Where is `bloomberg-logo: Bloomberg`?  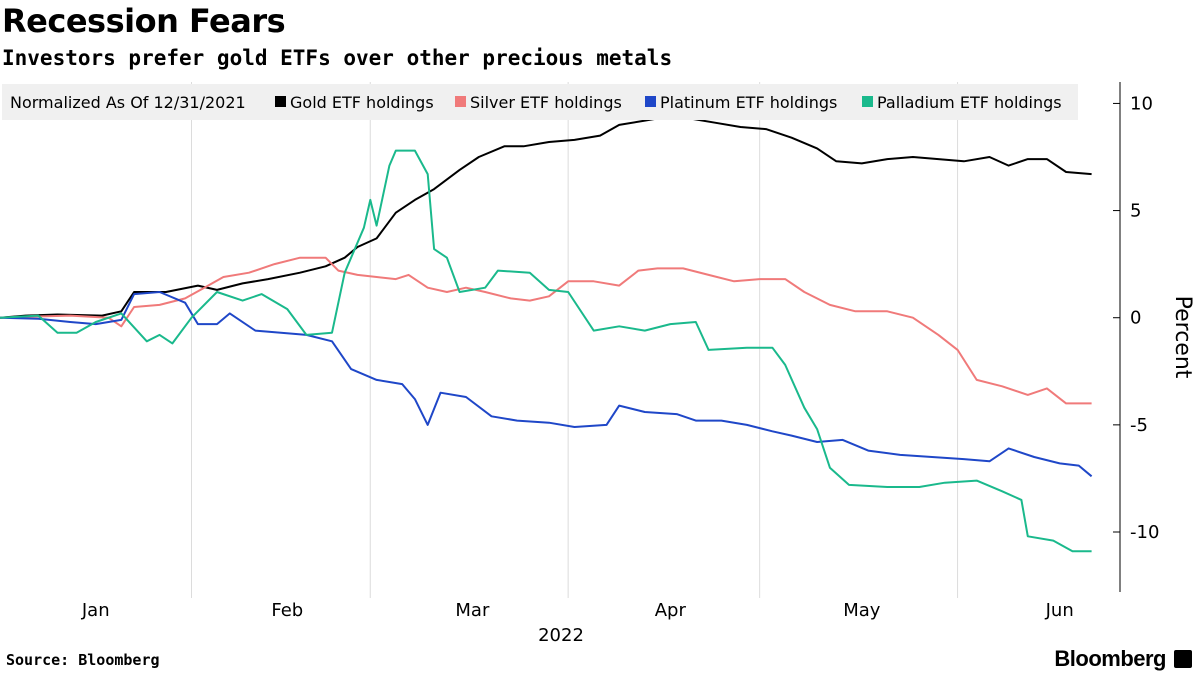
bloomberg-logo: Bloomberg is located at coordinates (1110, 658).